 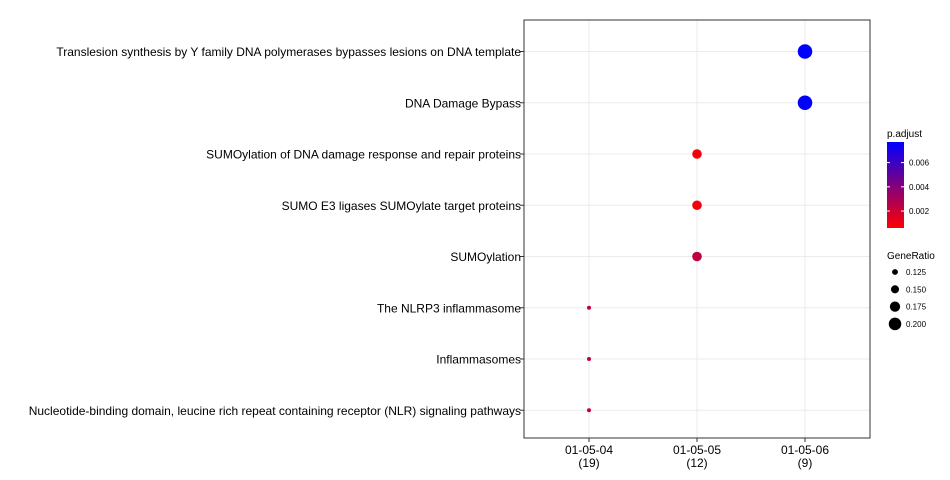 I want to click on y-tick-label: DNA Damage Bypass, so click(x=463, y=103).